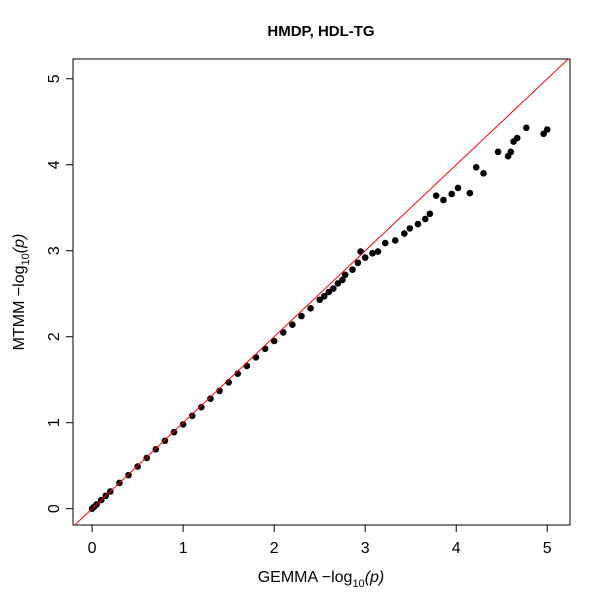 Image resolution: width=600 pixels, height=605 pixels. Describe the element at coordinates (547, 548) in the screenshot. I see `x-tick-label: 5` at that location.